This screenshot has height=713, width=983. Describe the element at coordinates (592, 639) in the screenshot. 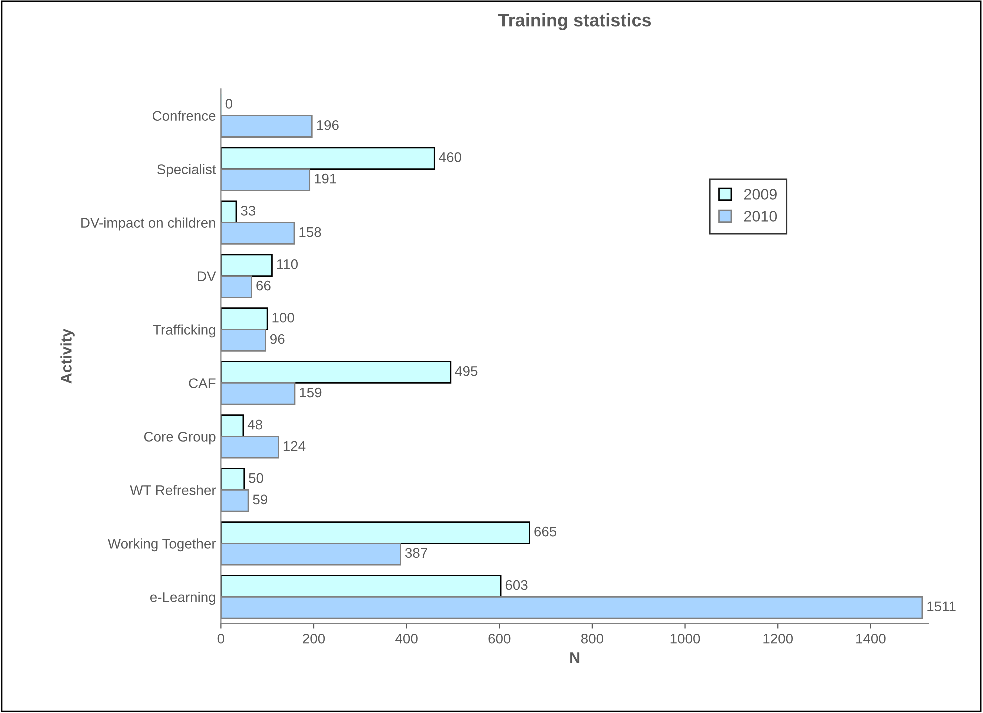

I see `x-tick-label: 800` at that location.